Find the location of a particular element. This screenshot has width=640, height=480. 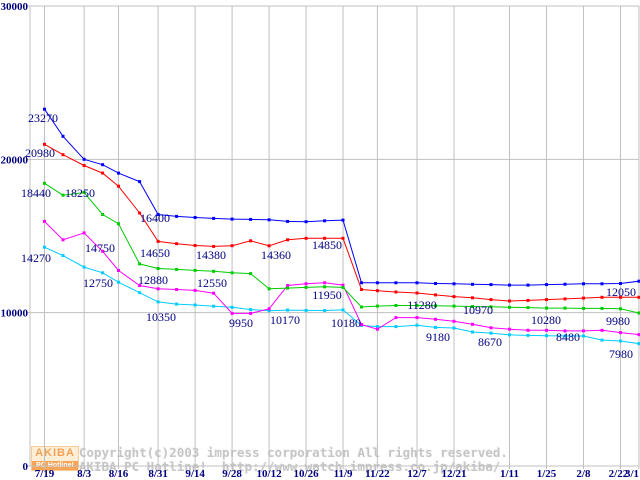

value-label: 23270 is located at coordinates (43, 118).